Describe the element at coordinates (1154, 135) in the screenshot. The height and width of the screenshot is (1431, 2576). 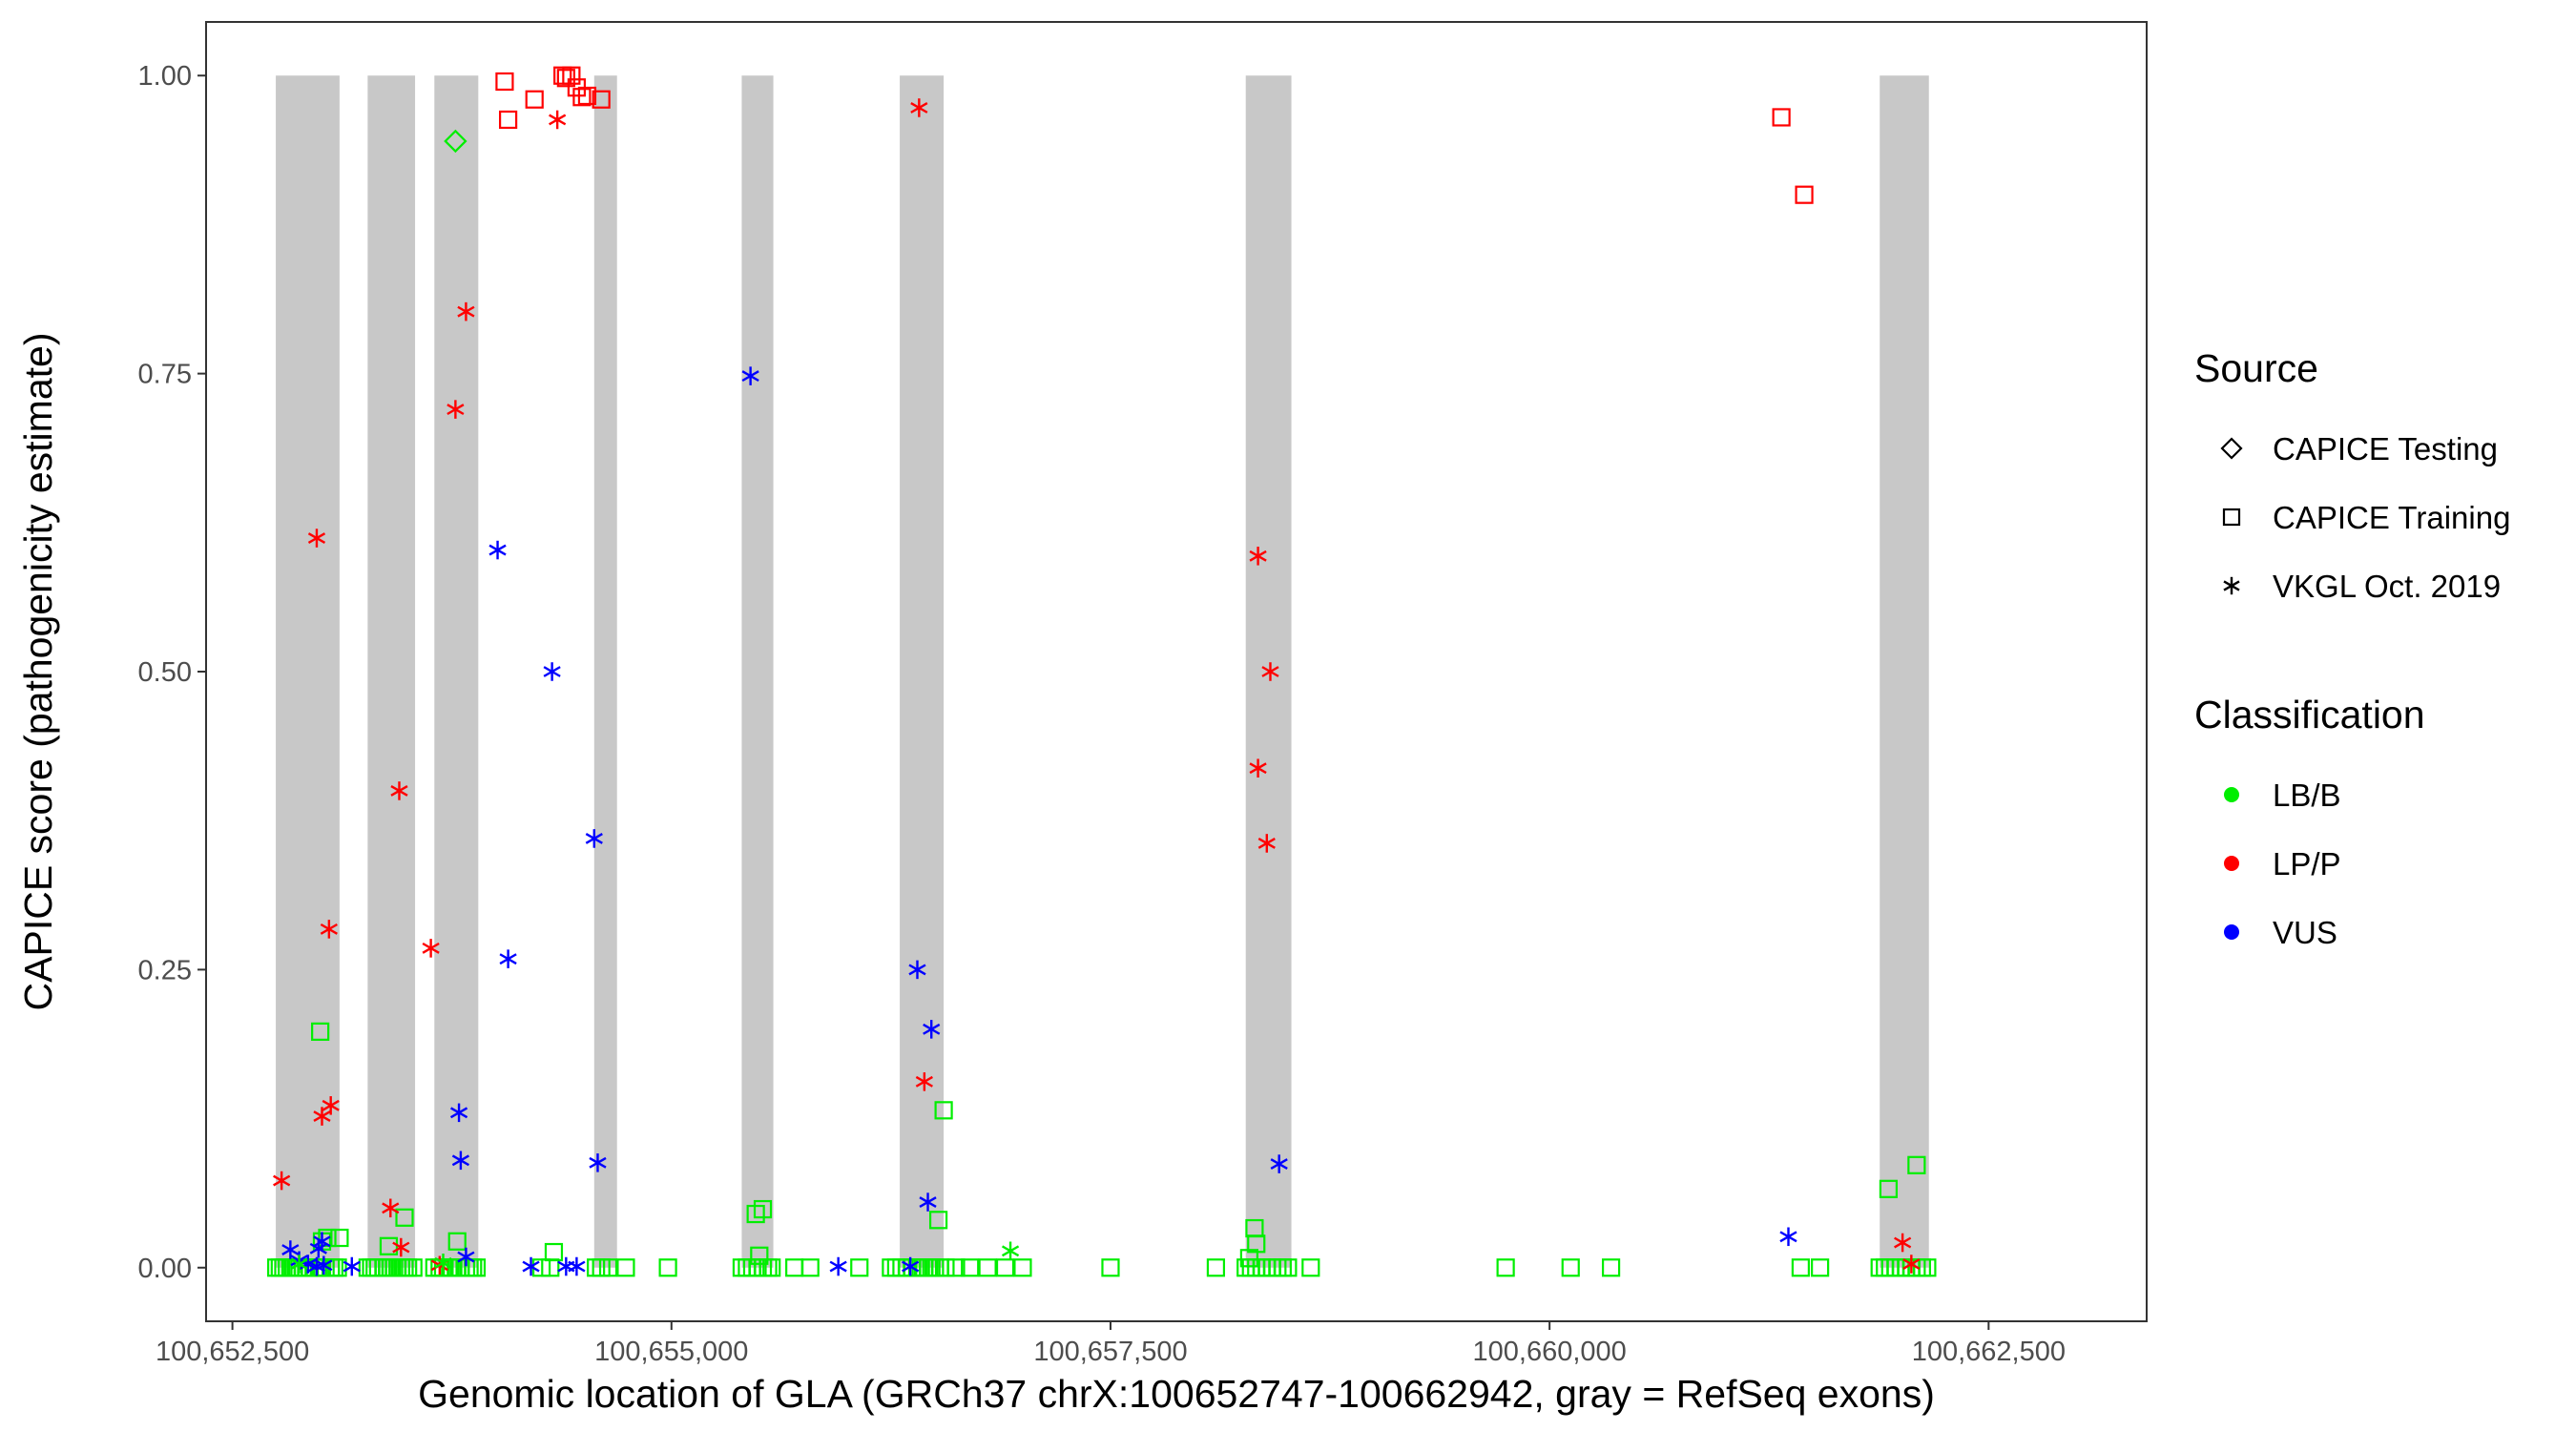
I see `series-square-lpp` at that location.